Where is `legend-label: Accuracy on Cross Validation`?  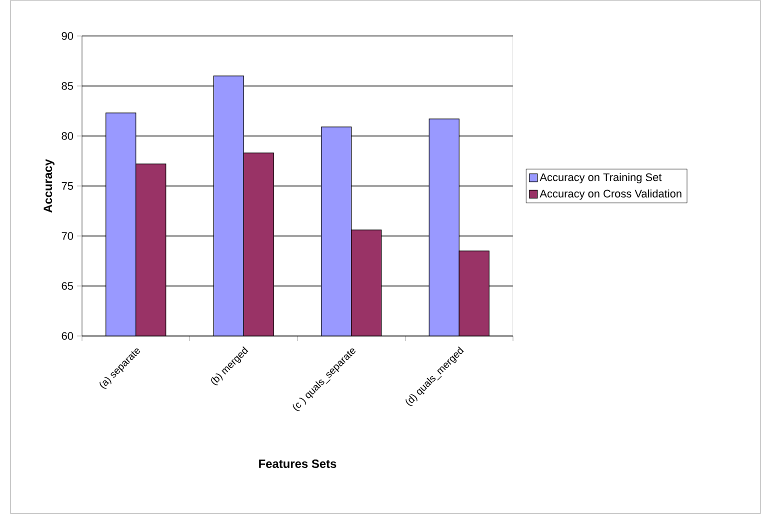 legend-label: Accuracy on Cross Validation is located at coordinates (611, 194).